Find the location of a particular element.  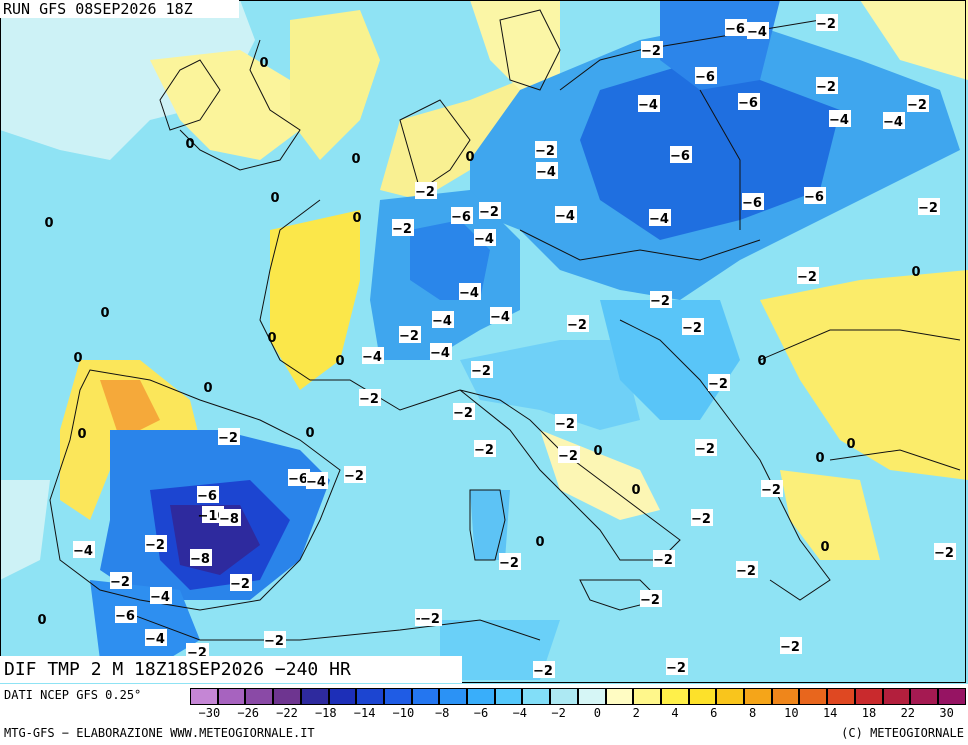

legend-tick-label: 2 is located at coordinates (636, 713).